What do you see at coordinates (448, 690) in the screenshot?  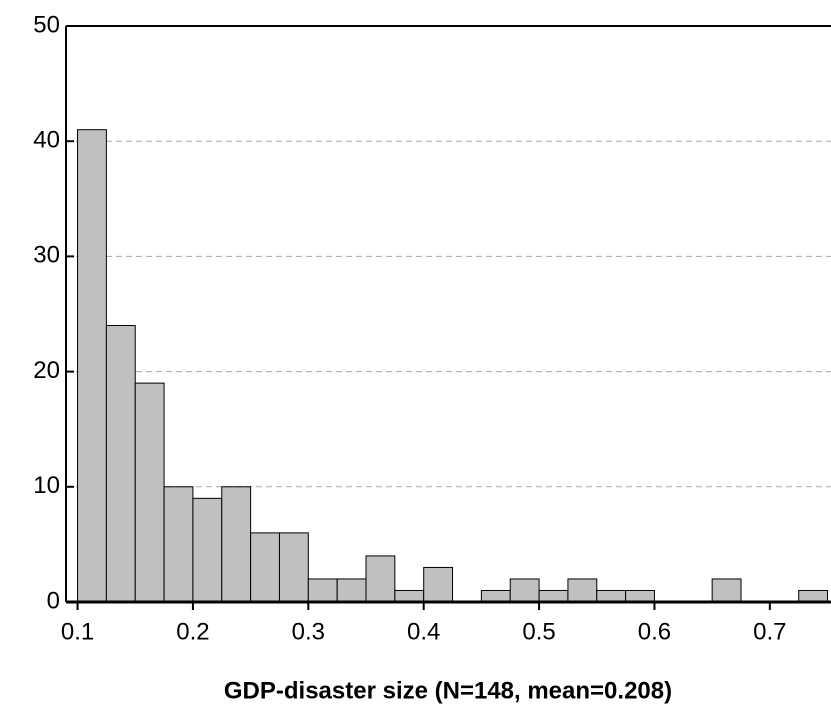 I see `x-axis-label: GDP-disaster size (N=148, mean=0.208)` at bounding box center [448, 690].